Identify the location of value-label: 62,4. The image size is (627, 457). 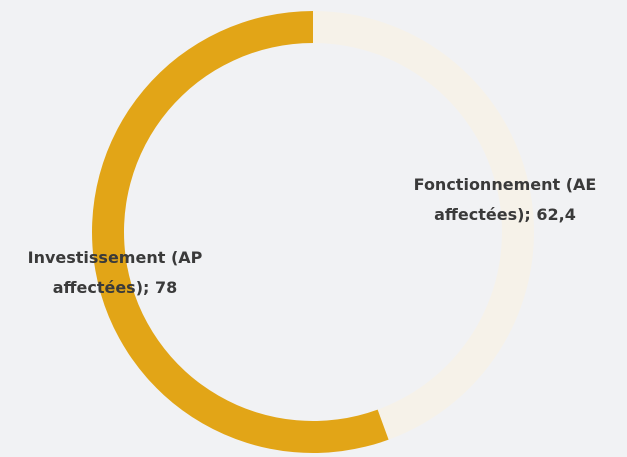
(556, 214).